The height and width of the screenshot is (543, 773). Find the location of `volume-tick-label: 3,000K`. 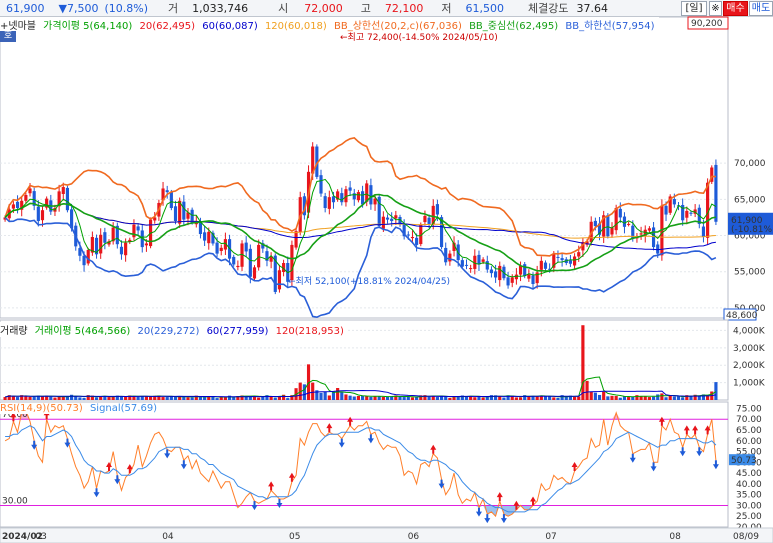

volume-tick-label: 3,000K is located at coordinates (749, 349).